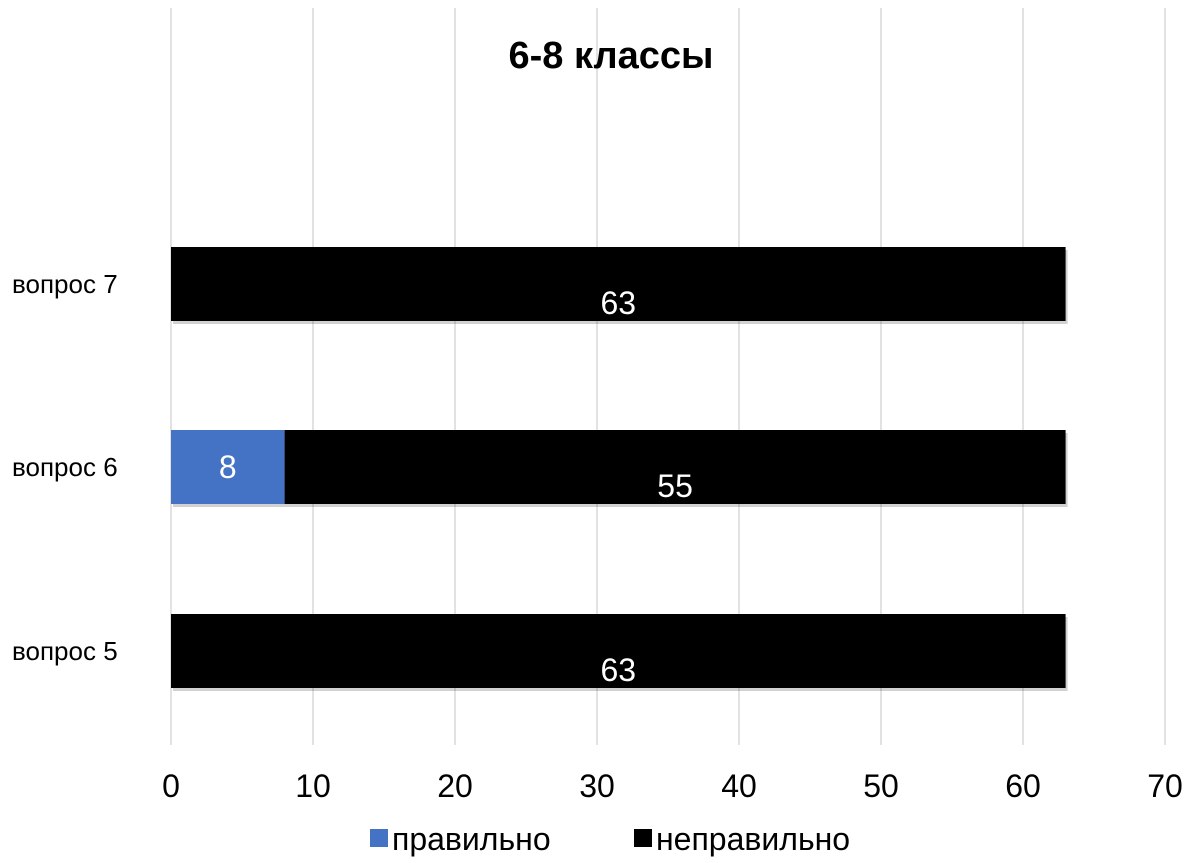 The height and width of the screenshot is (863, 1200). What do you see at coordinates (881, 786) in the screenshot?
I see `x-tick-label-50: 50` at bounding box center [881, 786].